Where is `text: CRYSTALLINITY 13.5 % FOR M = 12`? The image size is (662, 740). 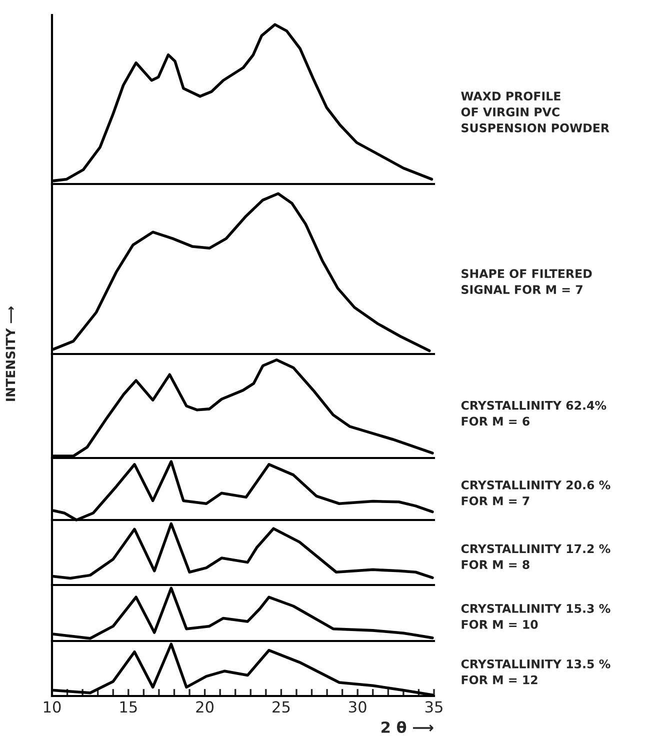
text: CRYSTALLINITY 13.5 % FOR M = 12 is located at coordinates (535, 671).